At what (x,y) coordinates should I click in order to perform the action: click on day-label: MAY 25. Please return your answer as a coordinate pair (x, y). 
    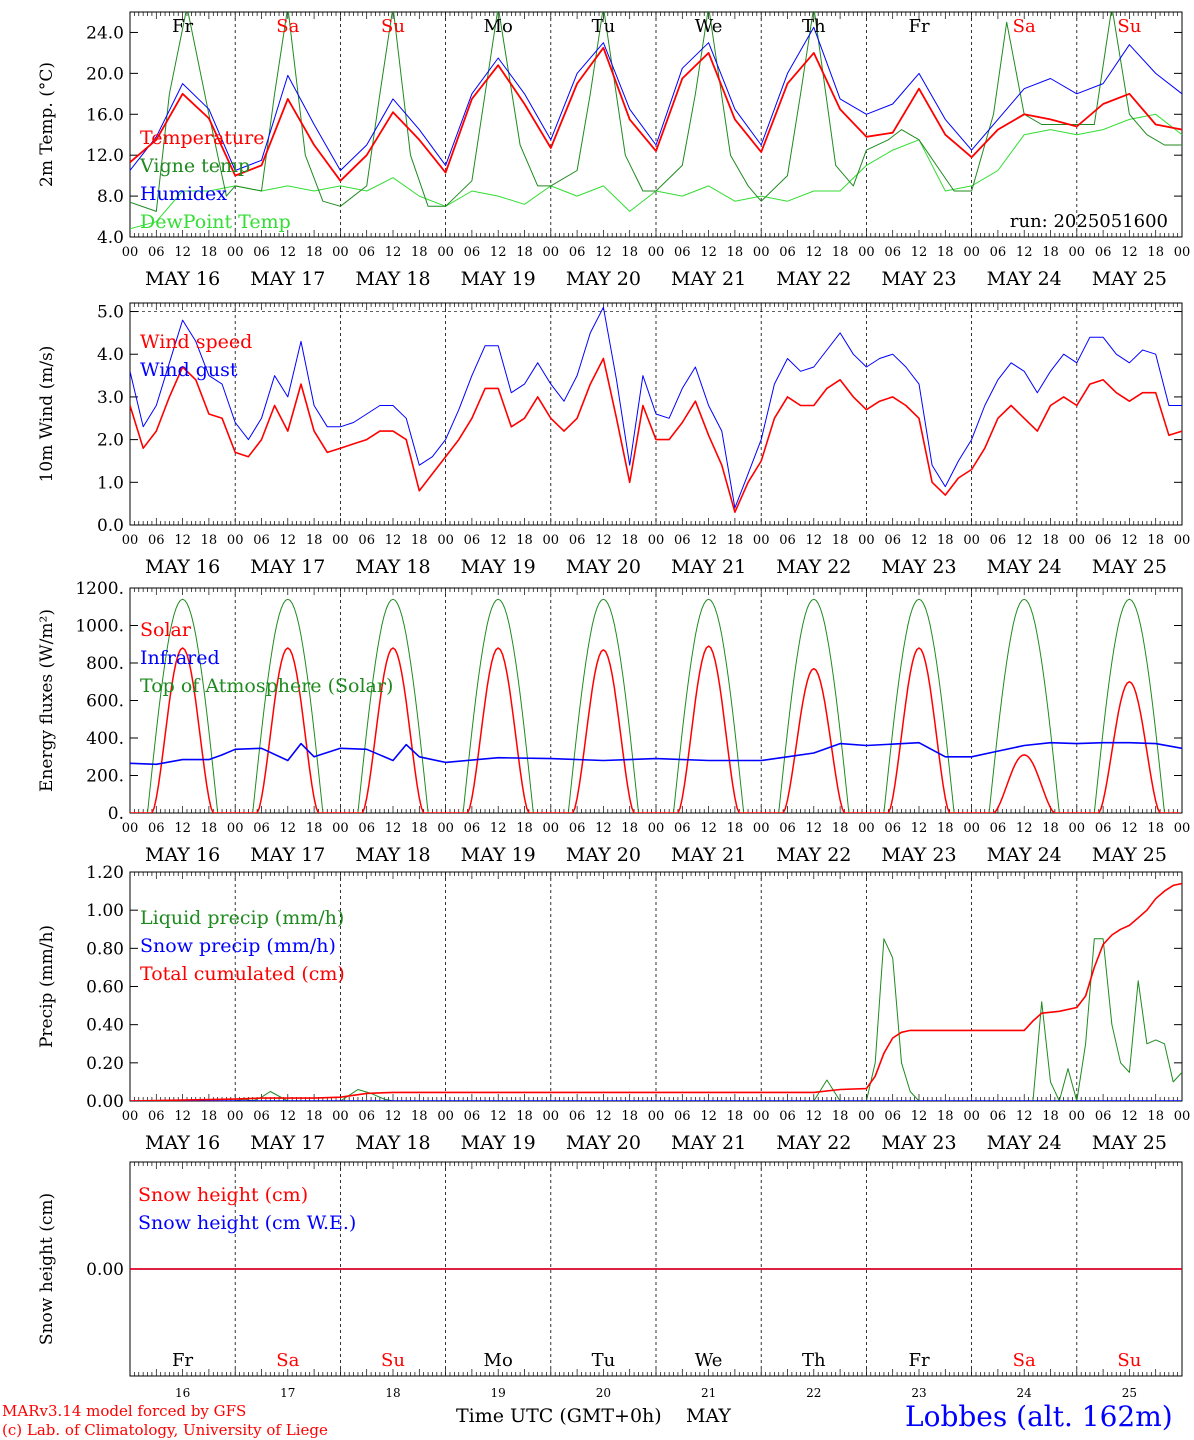
    Looking at the image, I should click on (1129, 855).